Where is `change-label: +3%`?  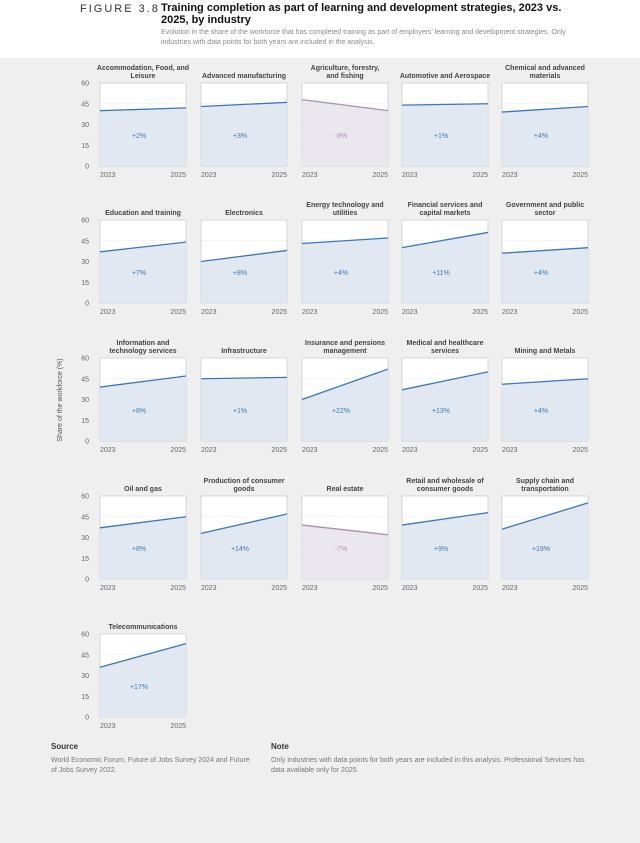 change-label: +3% is located at coordinates (240, 136).